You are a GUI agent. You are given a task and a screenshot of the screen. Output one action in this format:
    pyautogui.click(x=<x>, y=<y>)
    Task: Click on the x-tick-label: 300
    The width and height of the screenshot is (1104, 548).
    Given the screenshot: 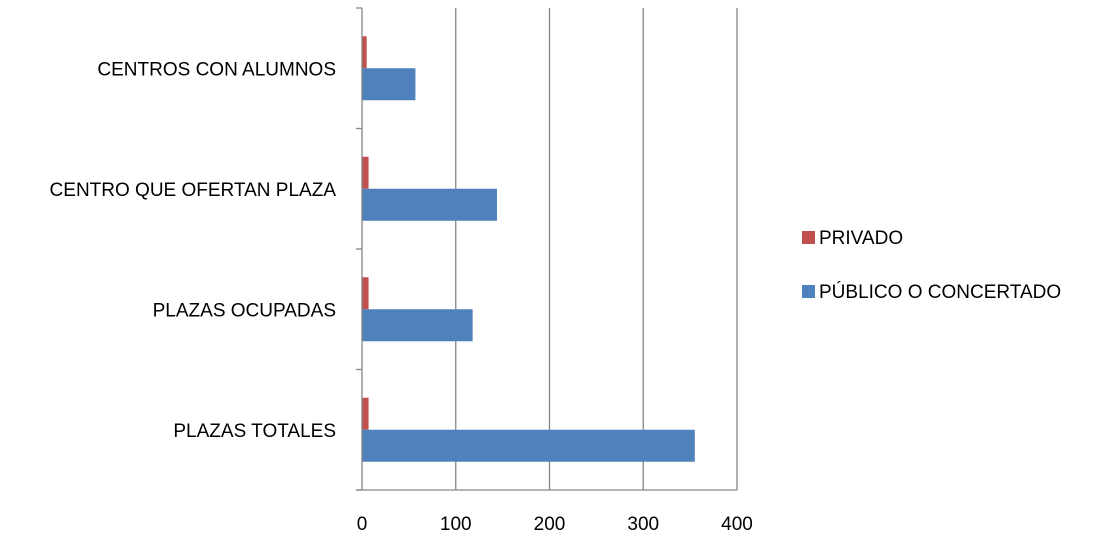 What is the action you would take?
    pyautogui.click(x=643, y=524)
    